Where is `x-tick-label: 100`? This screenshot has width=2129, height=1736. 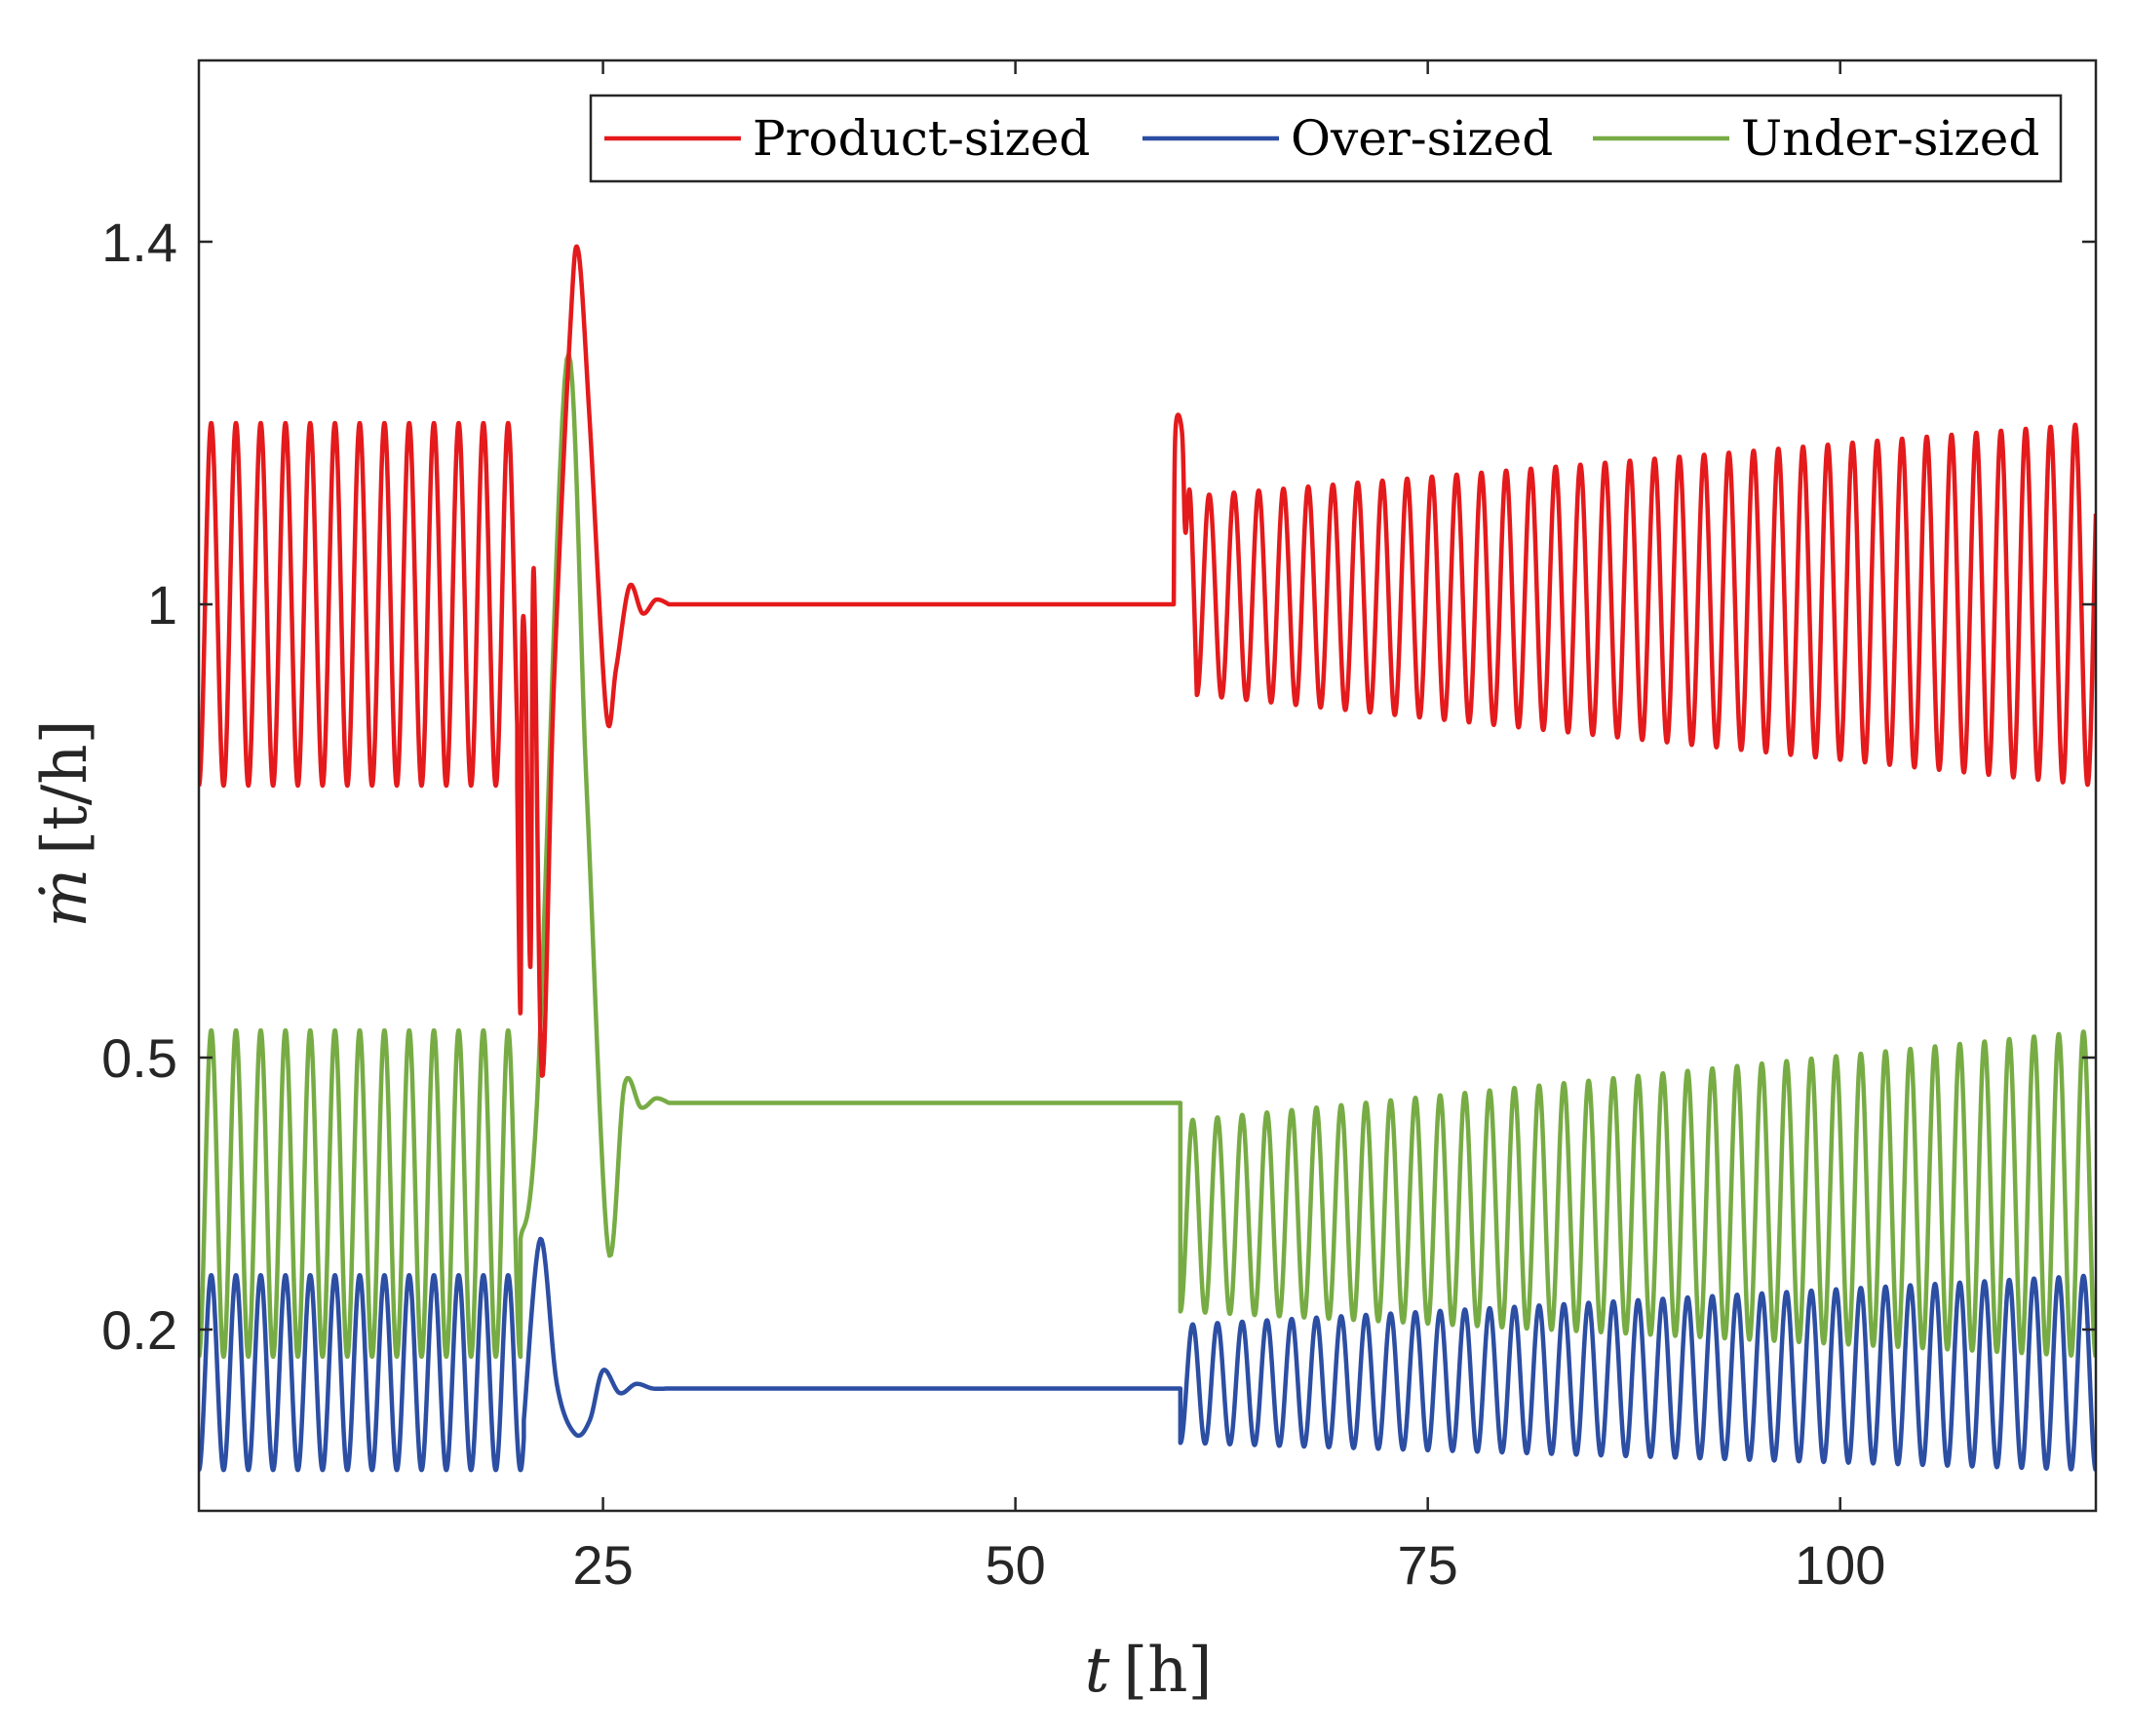 x-tick-label: 100 is located at coordinates (1840, 1565).